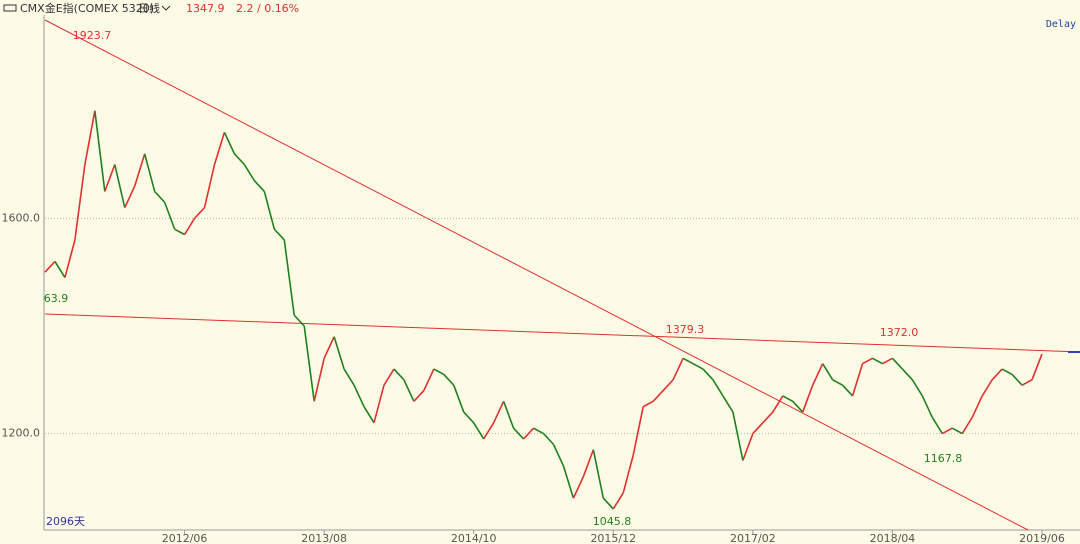 This screenshot has width=1080, height=544. What do you see at coordinates (87, 8) in the screenshot?
I see `instrument-name: CMX金E指(COMEX 5320)` at bounding box center [87, 8].